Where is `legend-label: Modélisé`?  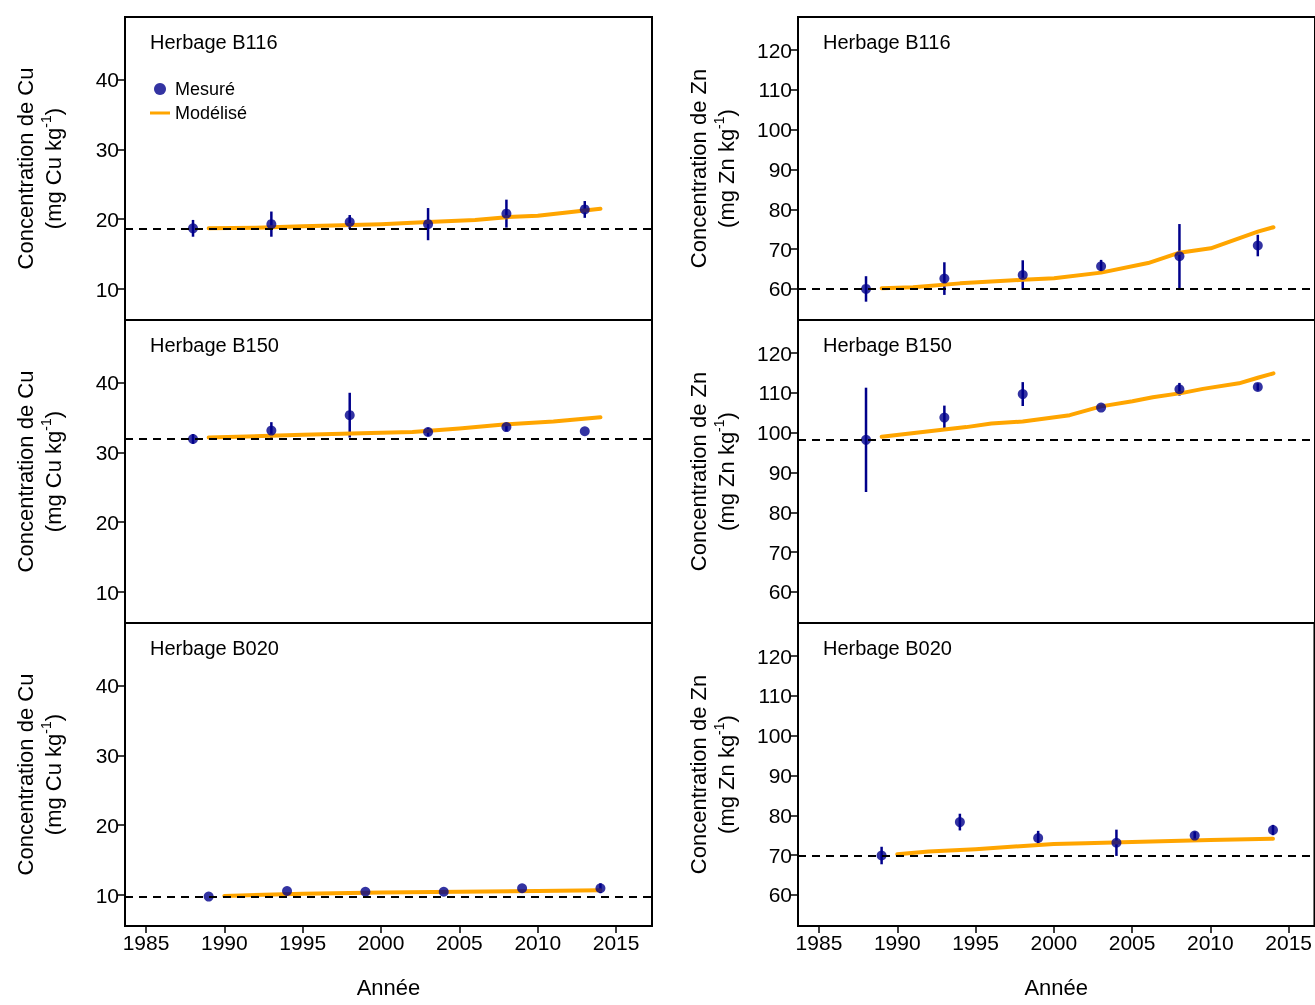 legend-label: Modélisé is located at coordinates (211, 113).